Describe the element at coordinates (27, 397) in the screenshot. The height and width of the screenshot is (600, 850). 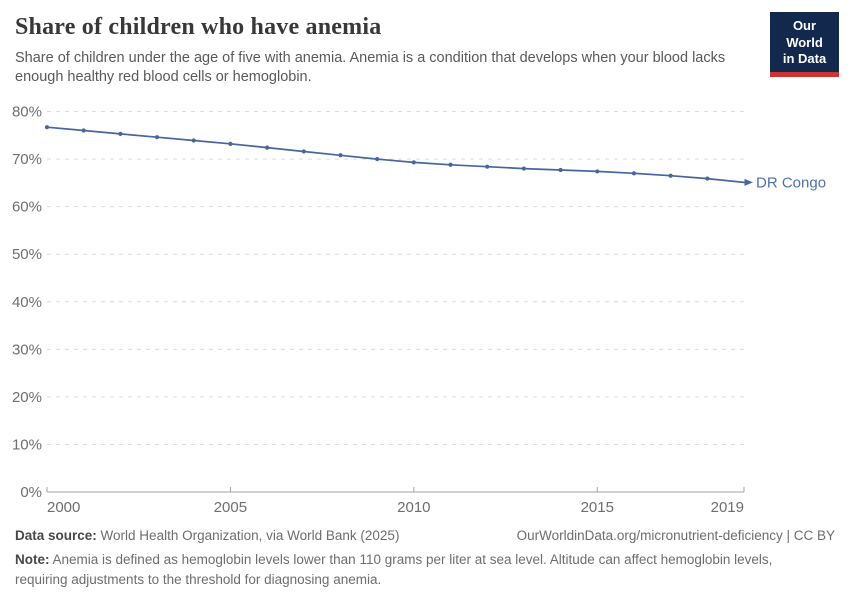
I see `y-axis-tick-label: 20%` at that location.